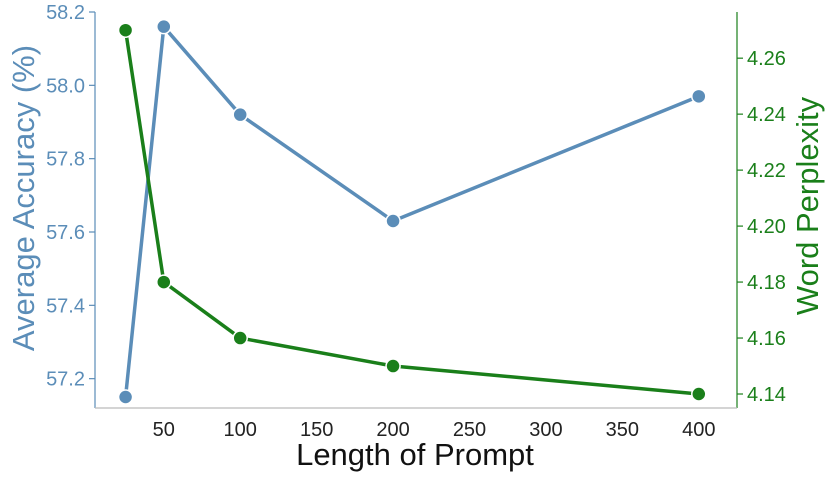  I want to click on left-y-tick-label: 57.2, so click(65, 380).